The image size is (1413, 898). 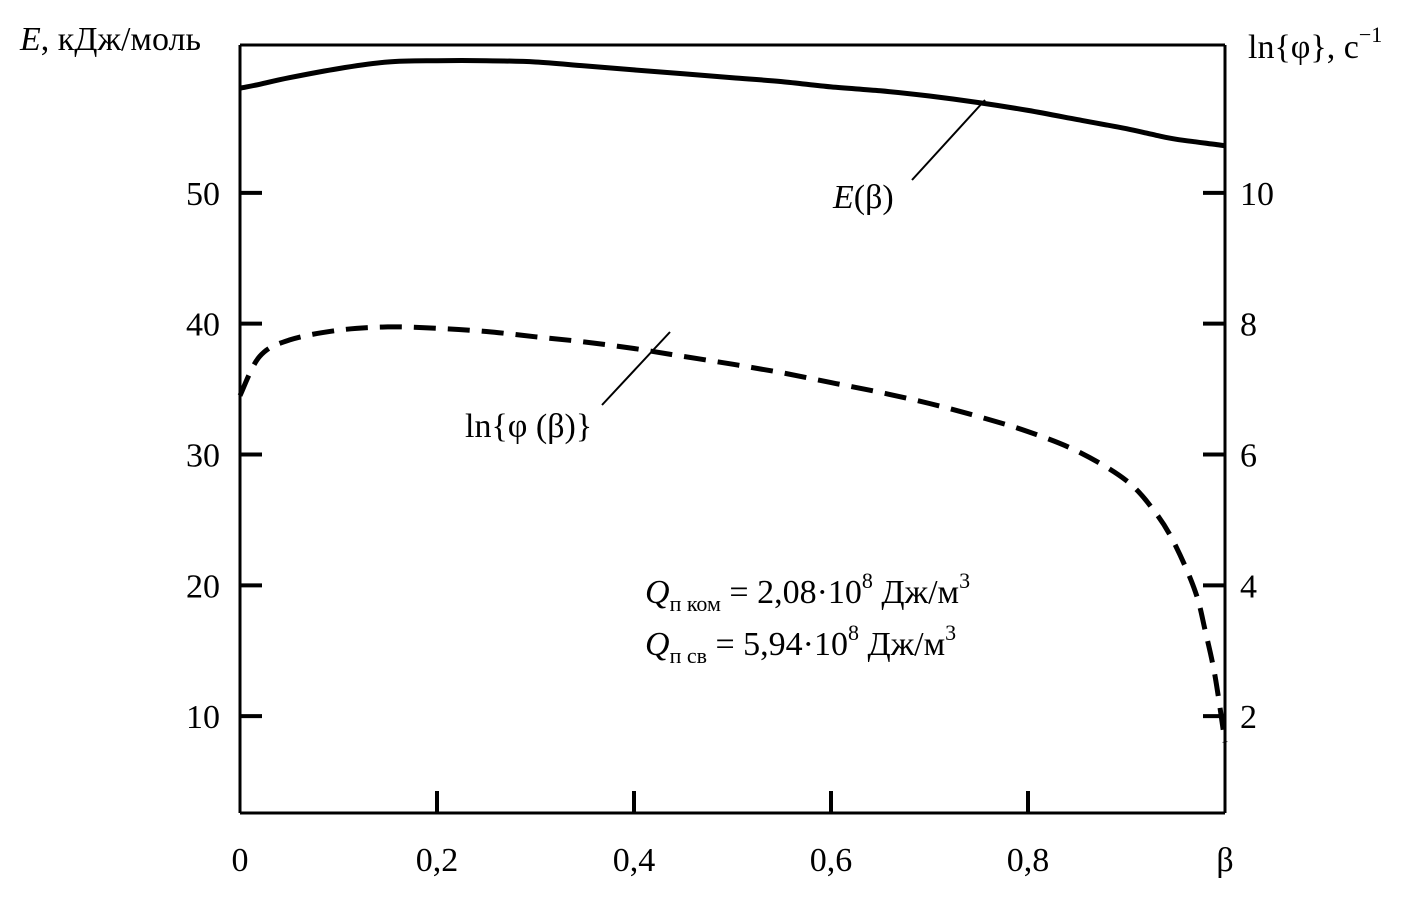 I want to click on right-y-tick-label: 2, so click(x=1248, y=717).